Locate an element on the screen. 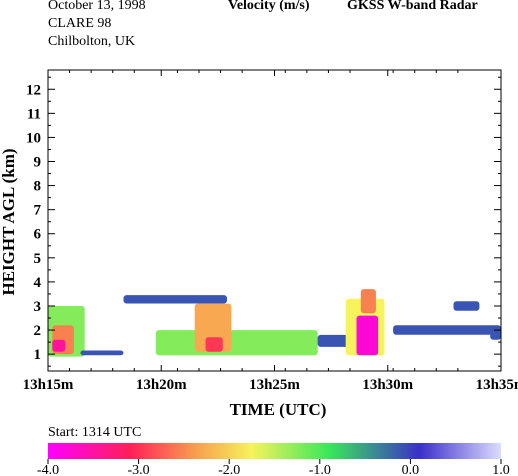  x-tick-label: 13h30m is located at coordinates (387, 385).